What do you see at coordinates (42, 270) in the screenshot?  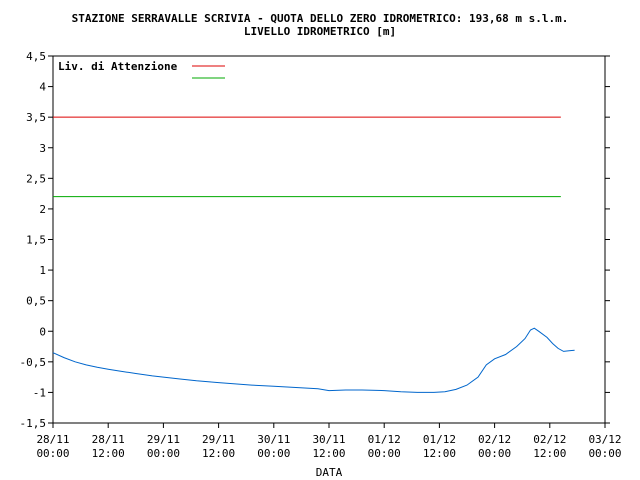 I see `y-tick-label: 1` at bounding box center [42, 270].